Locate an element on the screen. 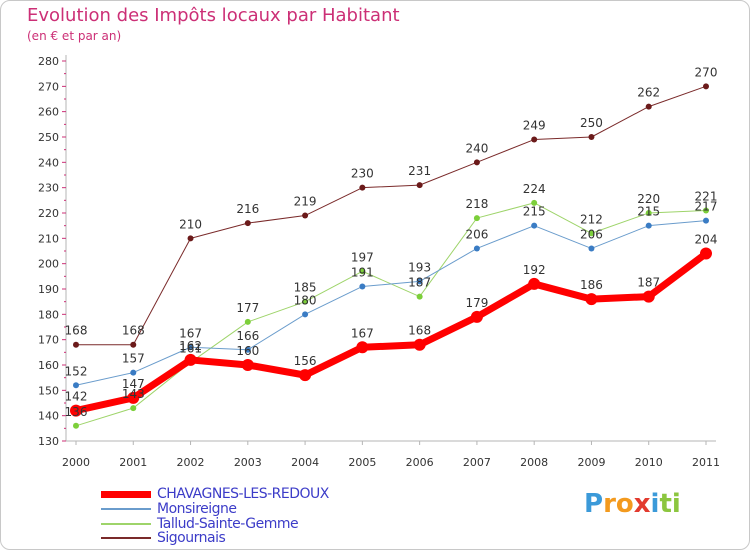 The width and height of the screenshot is (750, 550). data-label: 160 is located at coordinates (247, 351).